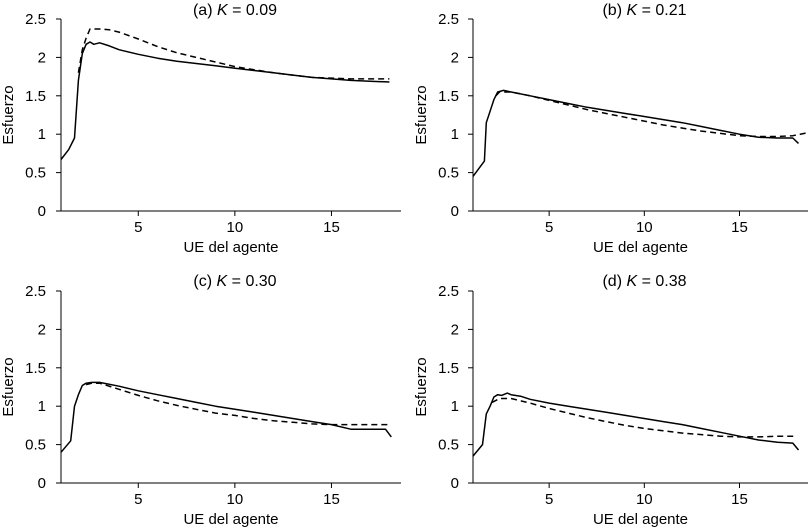 The image size is (810, 529). I want to click on chart-title-value: = 0.09, so click(252, 10).